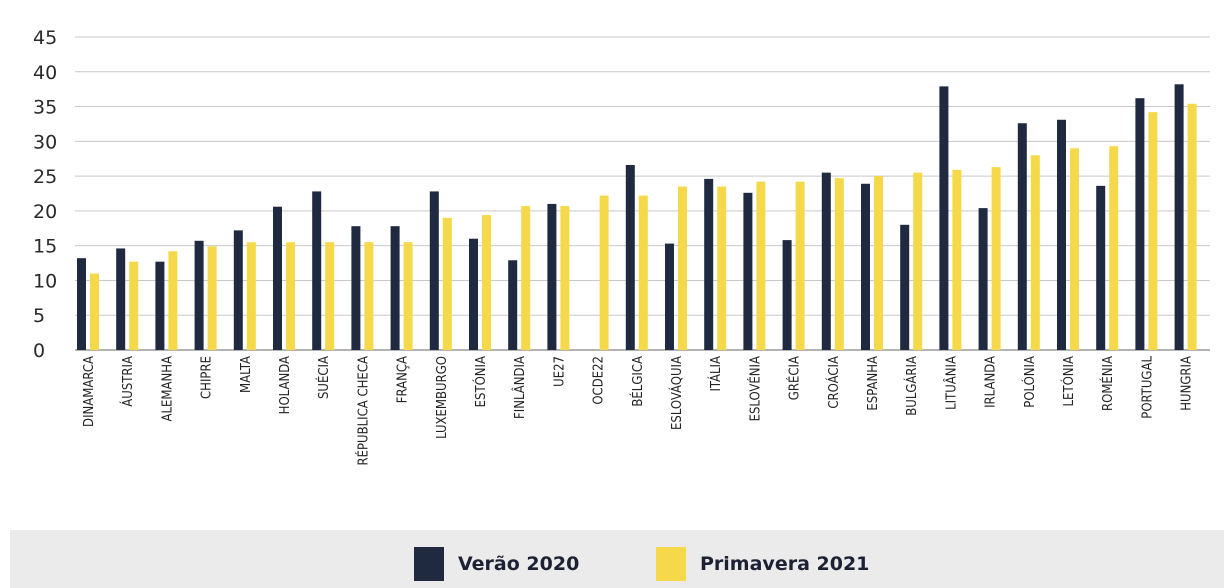 Image resolution: width=1224 pixels, height=588 pixels. I want to click on y-tick-label: 15, so click(45, 247).